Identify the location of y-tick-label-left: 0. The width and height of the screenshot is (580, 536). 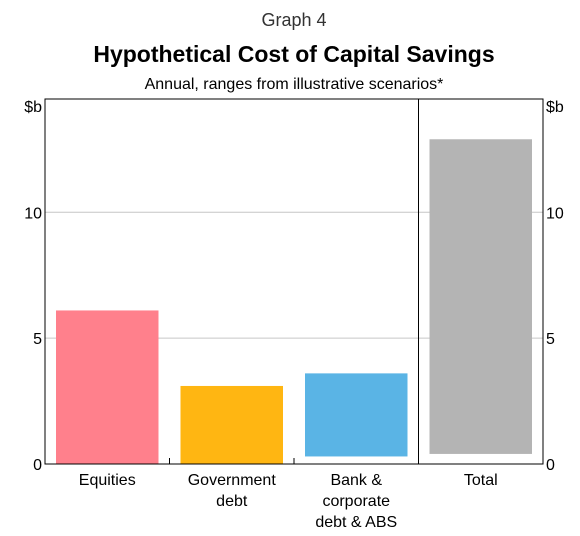
(37, 465).